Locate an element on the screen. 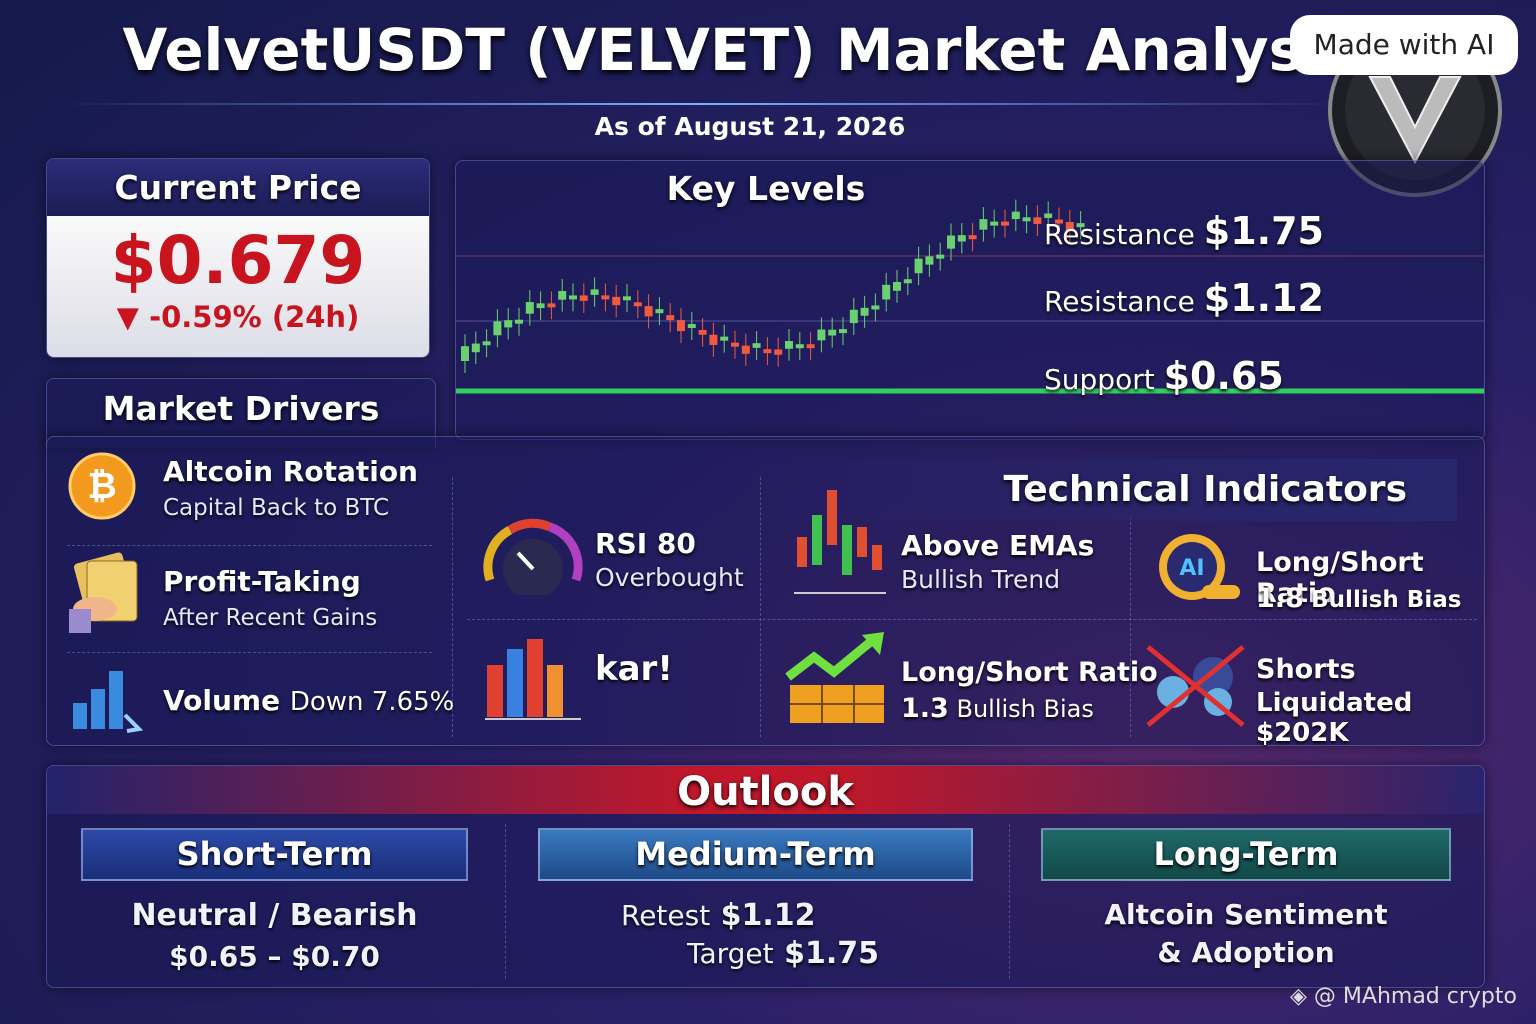 The image size is (1536, 1024). price-body: $0.679 ▼ -0.59% (24h) is located at coordinates (238, 286).